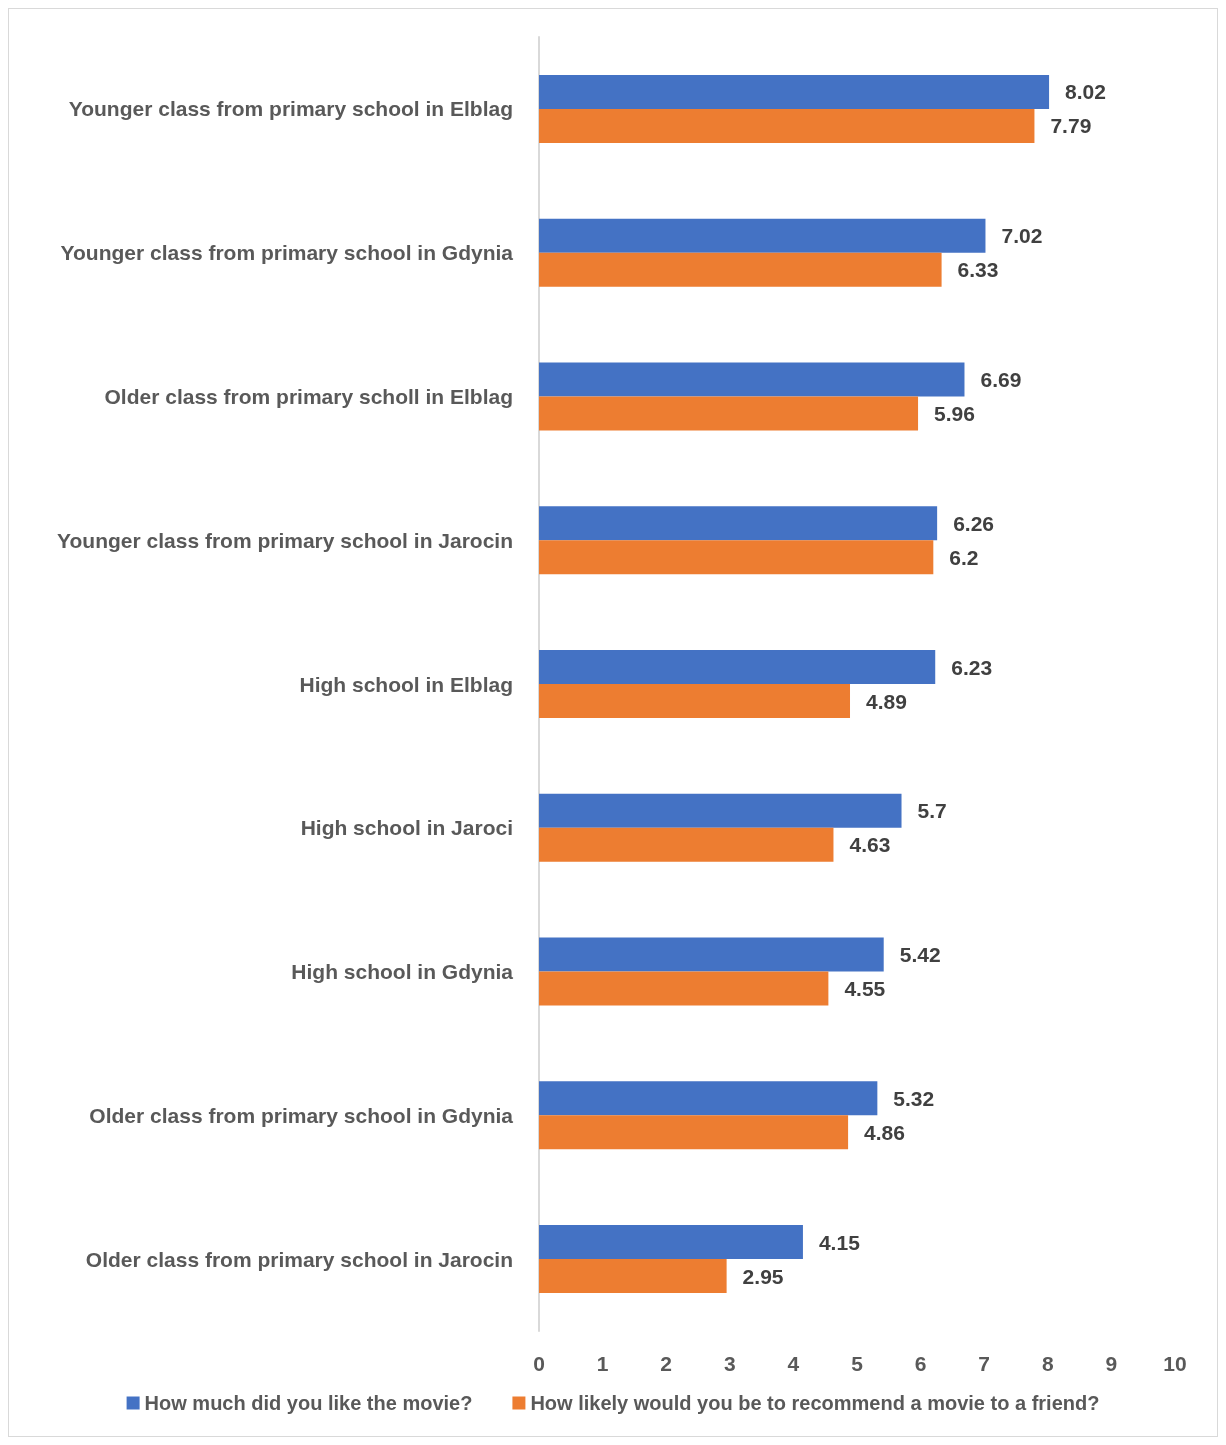  Describe the element at coordinates (984, 1363) in the screenshot. I see `x-tick-label: 7` at that location.